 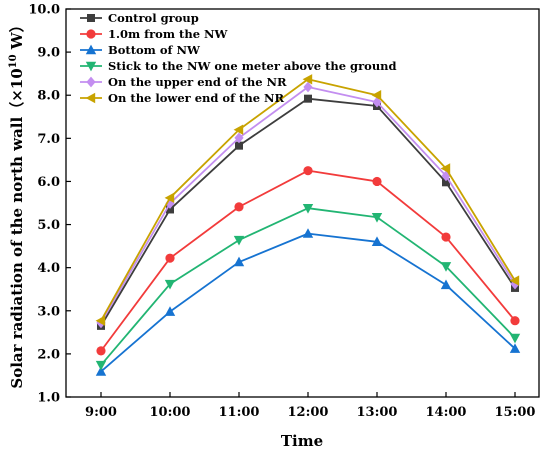 What do you see at coordinates (13, 61) in the screenshot?
I see `y-axis-title-exponent: 10` at bounding box center [13, 61].